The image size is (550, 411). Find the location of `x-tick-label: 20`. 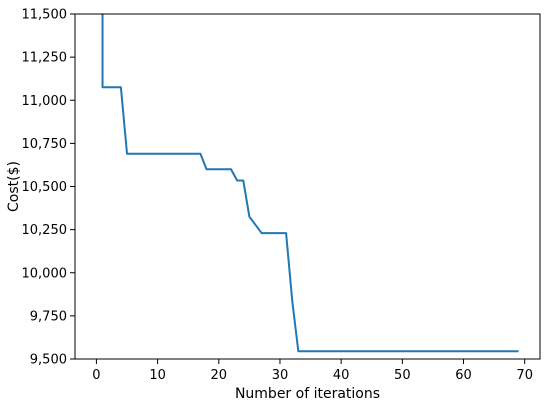

x-tick-label: 20 is located at coordinates (219, 375).